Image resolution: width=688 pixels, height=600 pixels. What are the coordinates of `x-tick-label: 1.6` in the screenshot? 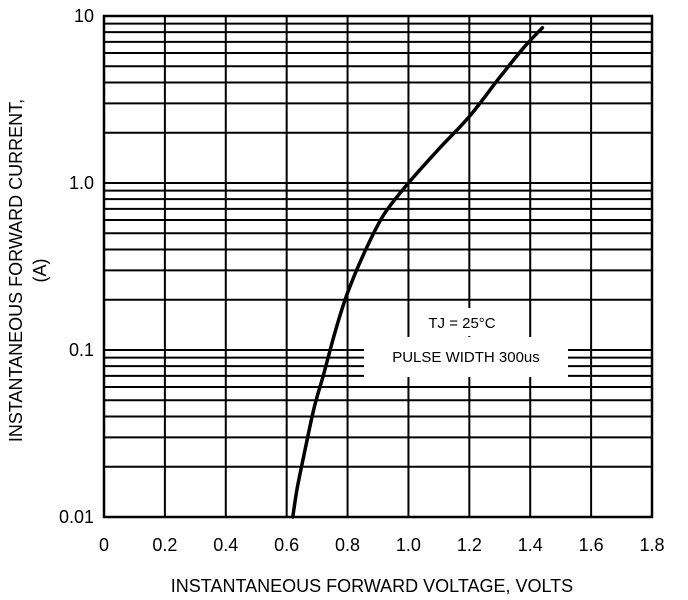 It's located at (591, 545).